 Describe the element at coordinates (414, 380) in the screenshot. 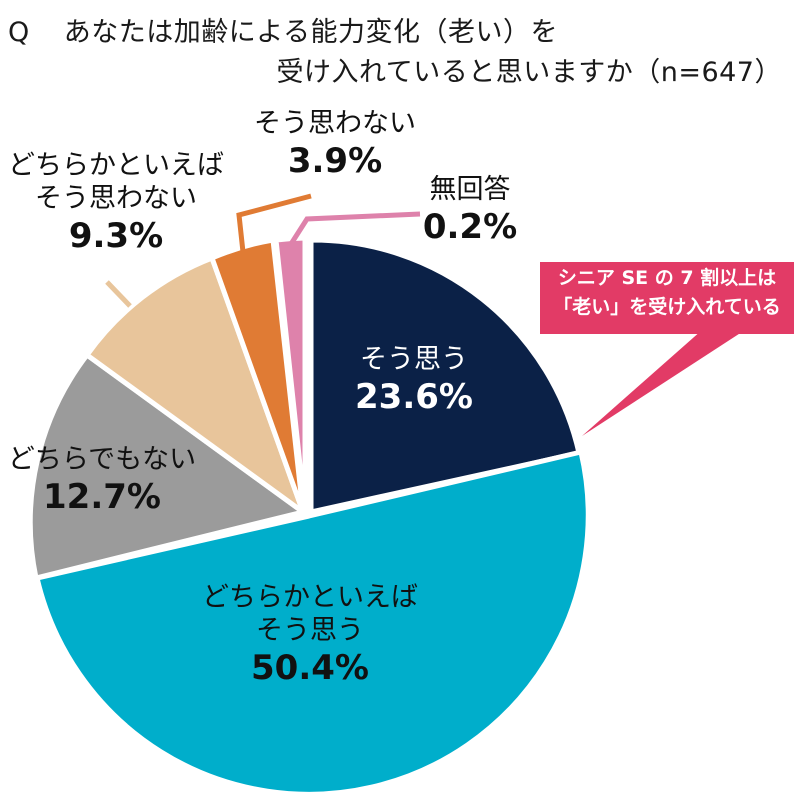

I see `label-sou-omou: そう思う 23.6%` at that location.